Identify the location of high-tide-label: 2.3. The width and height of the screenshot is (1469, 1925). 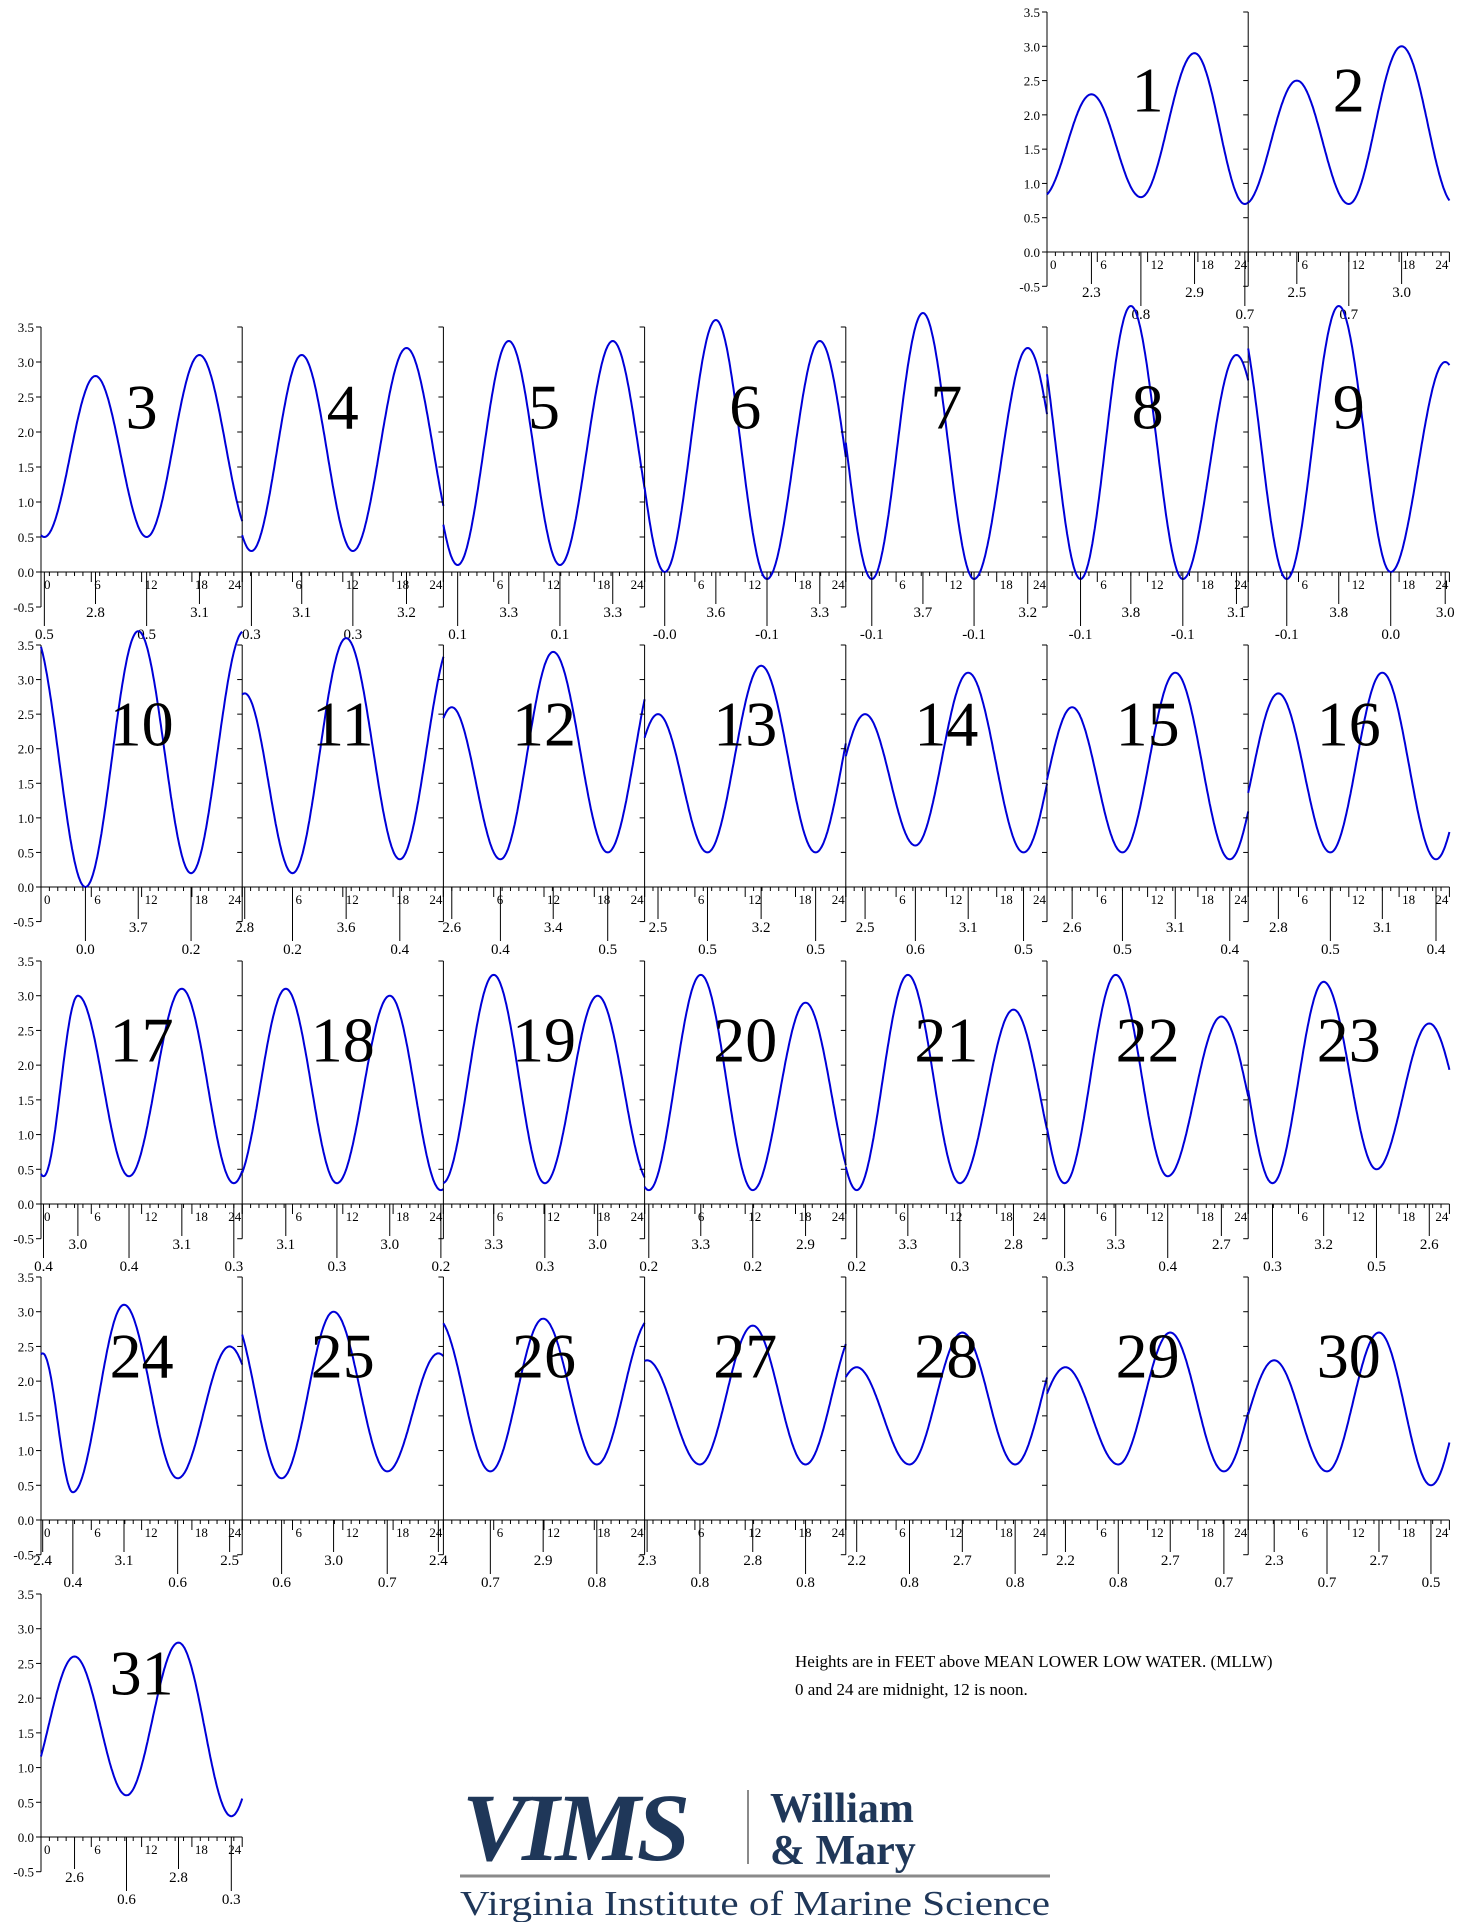
(1274, 1561).